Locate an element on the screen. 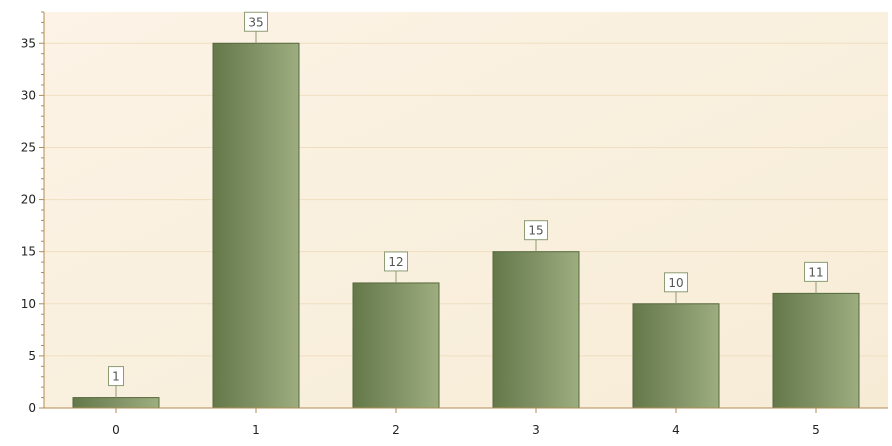 Image resolution: width=892 pixels, height=446 pixels. y-tick-label: 10 is located at coordinates (28, 304).